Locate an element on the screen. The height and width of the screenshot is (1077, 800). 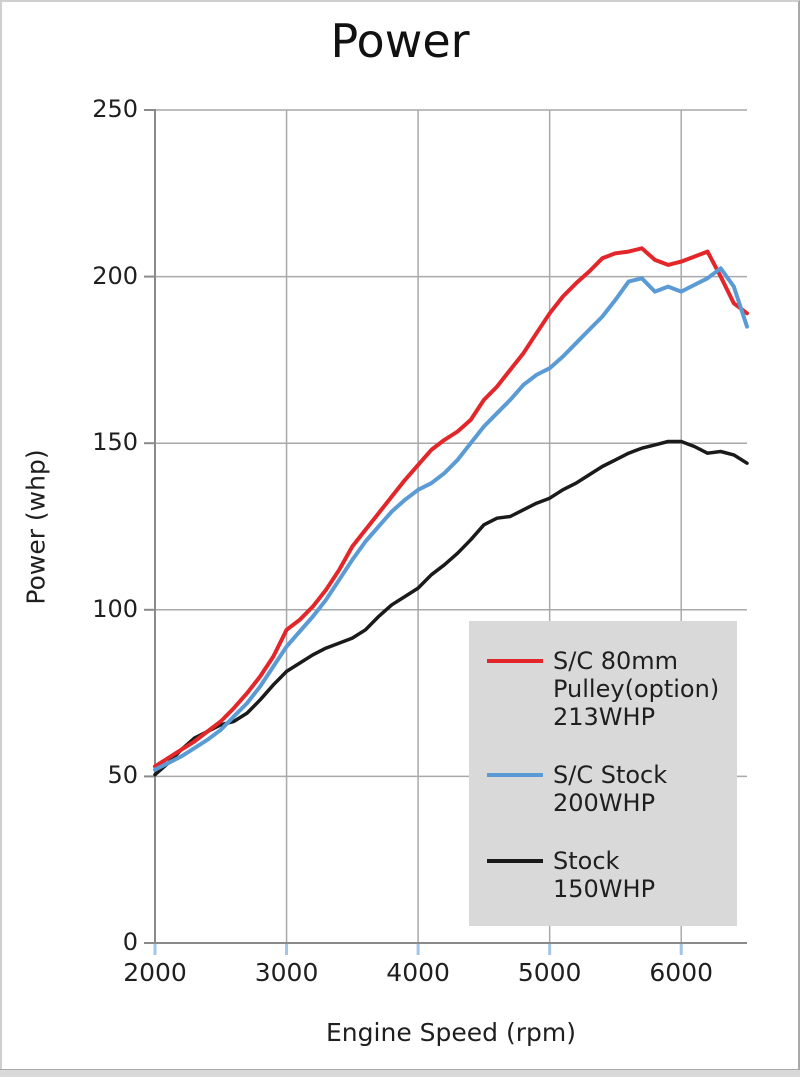
y-tick-label: 200 is located at coordinates (115, 275).